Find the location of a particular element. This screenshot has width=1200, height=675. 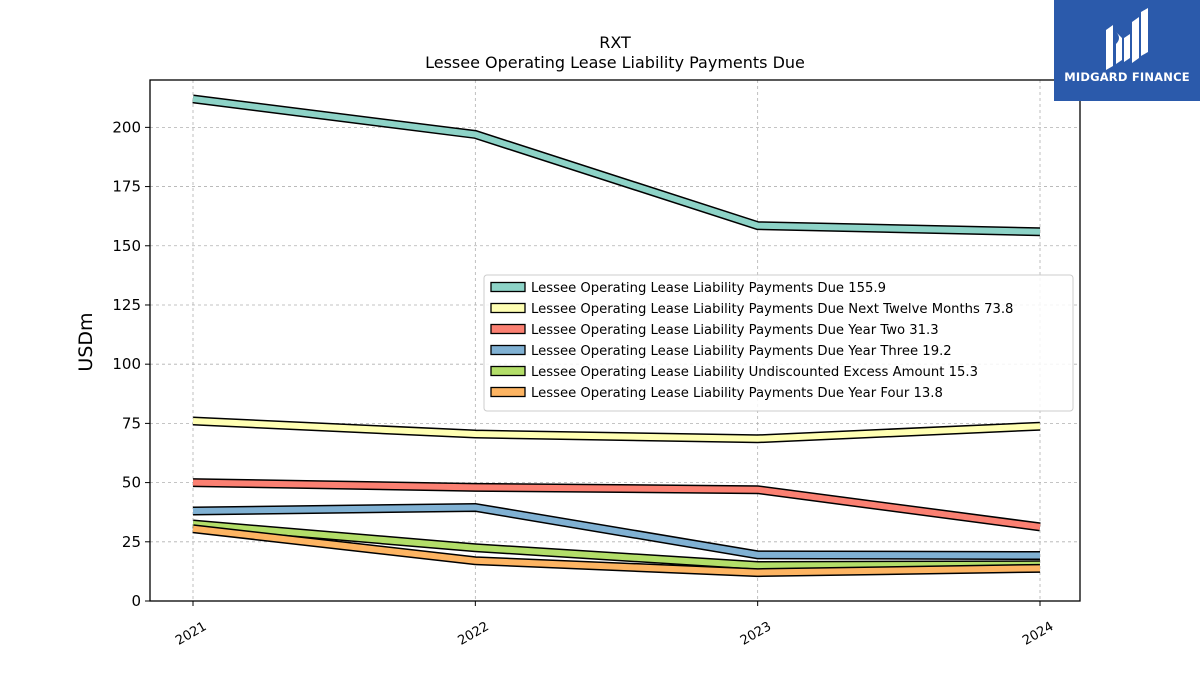

x-tick-label: 2021 is located at coordinates (191, 634).